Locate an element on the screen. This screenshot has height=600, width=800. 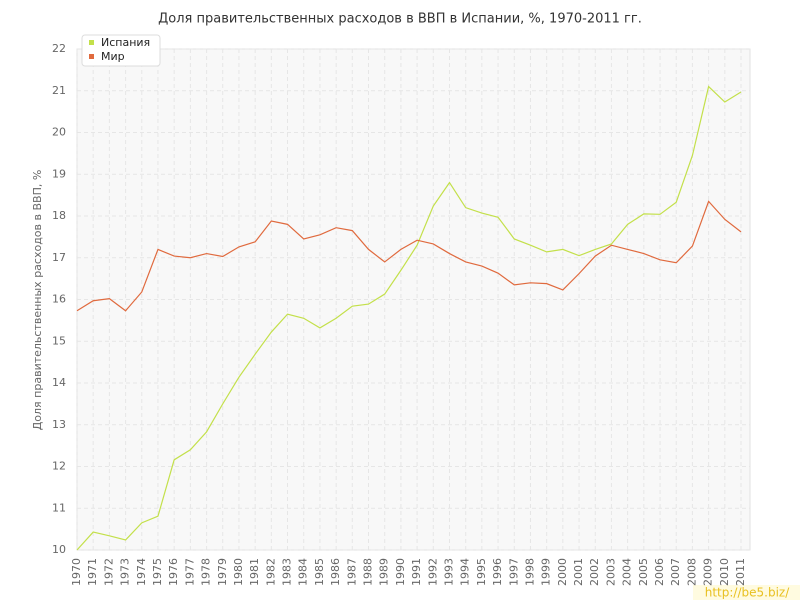
x-tick-label: 1996 is located at coordinates (497, 572).